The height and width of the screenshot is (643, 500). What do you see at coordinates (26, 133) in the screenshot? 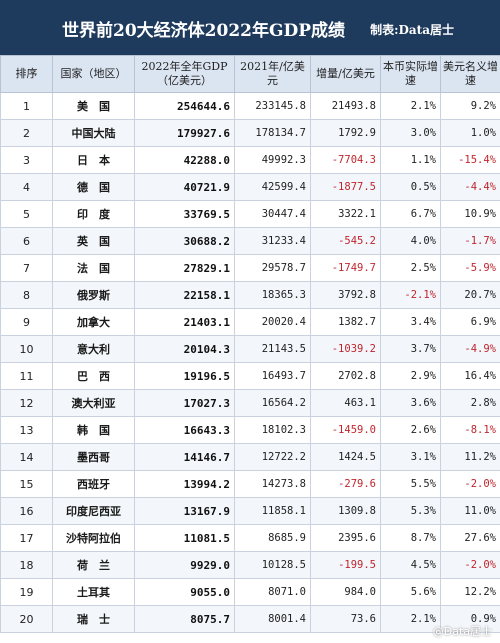
I see `rank-cell: 2` at bounding box center [26, 133].